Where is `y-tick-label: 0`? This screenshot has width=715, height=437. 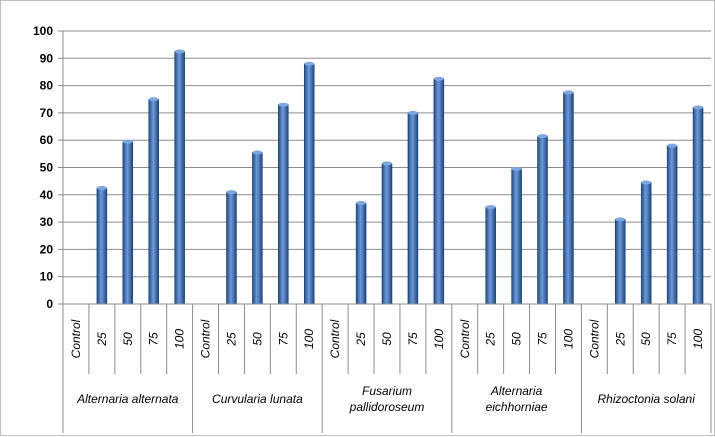
y-tick-label: 0 is located at coordinates (49, 304).